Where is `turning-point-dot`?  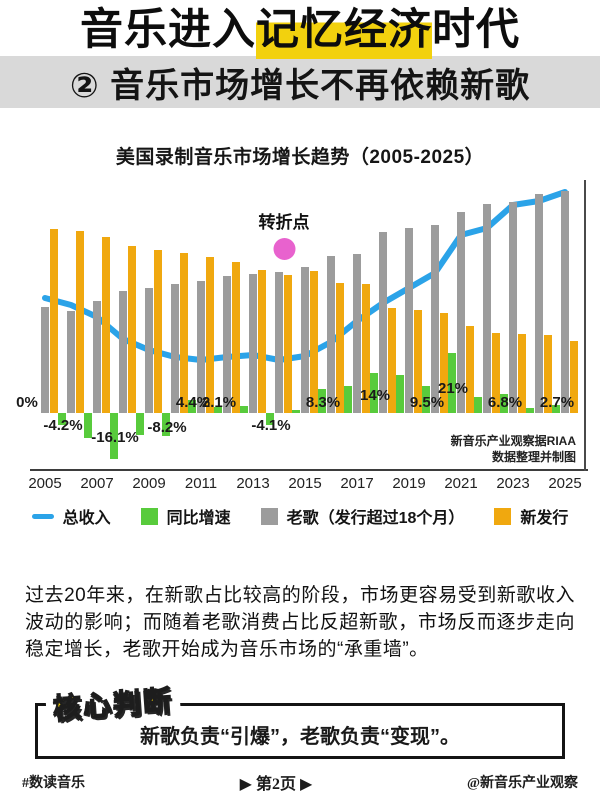 turning-point-dot is located at coordinates (284, 249).